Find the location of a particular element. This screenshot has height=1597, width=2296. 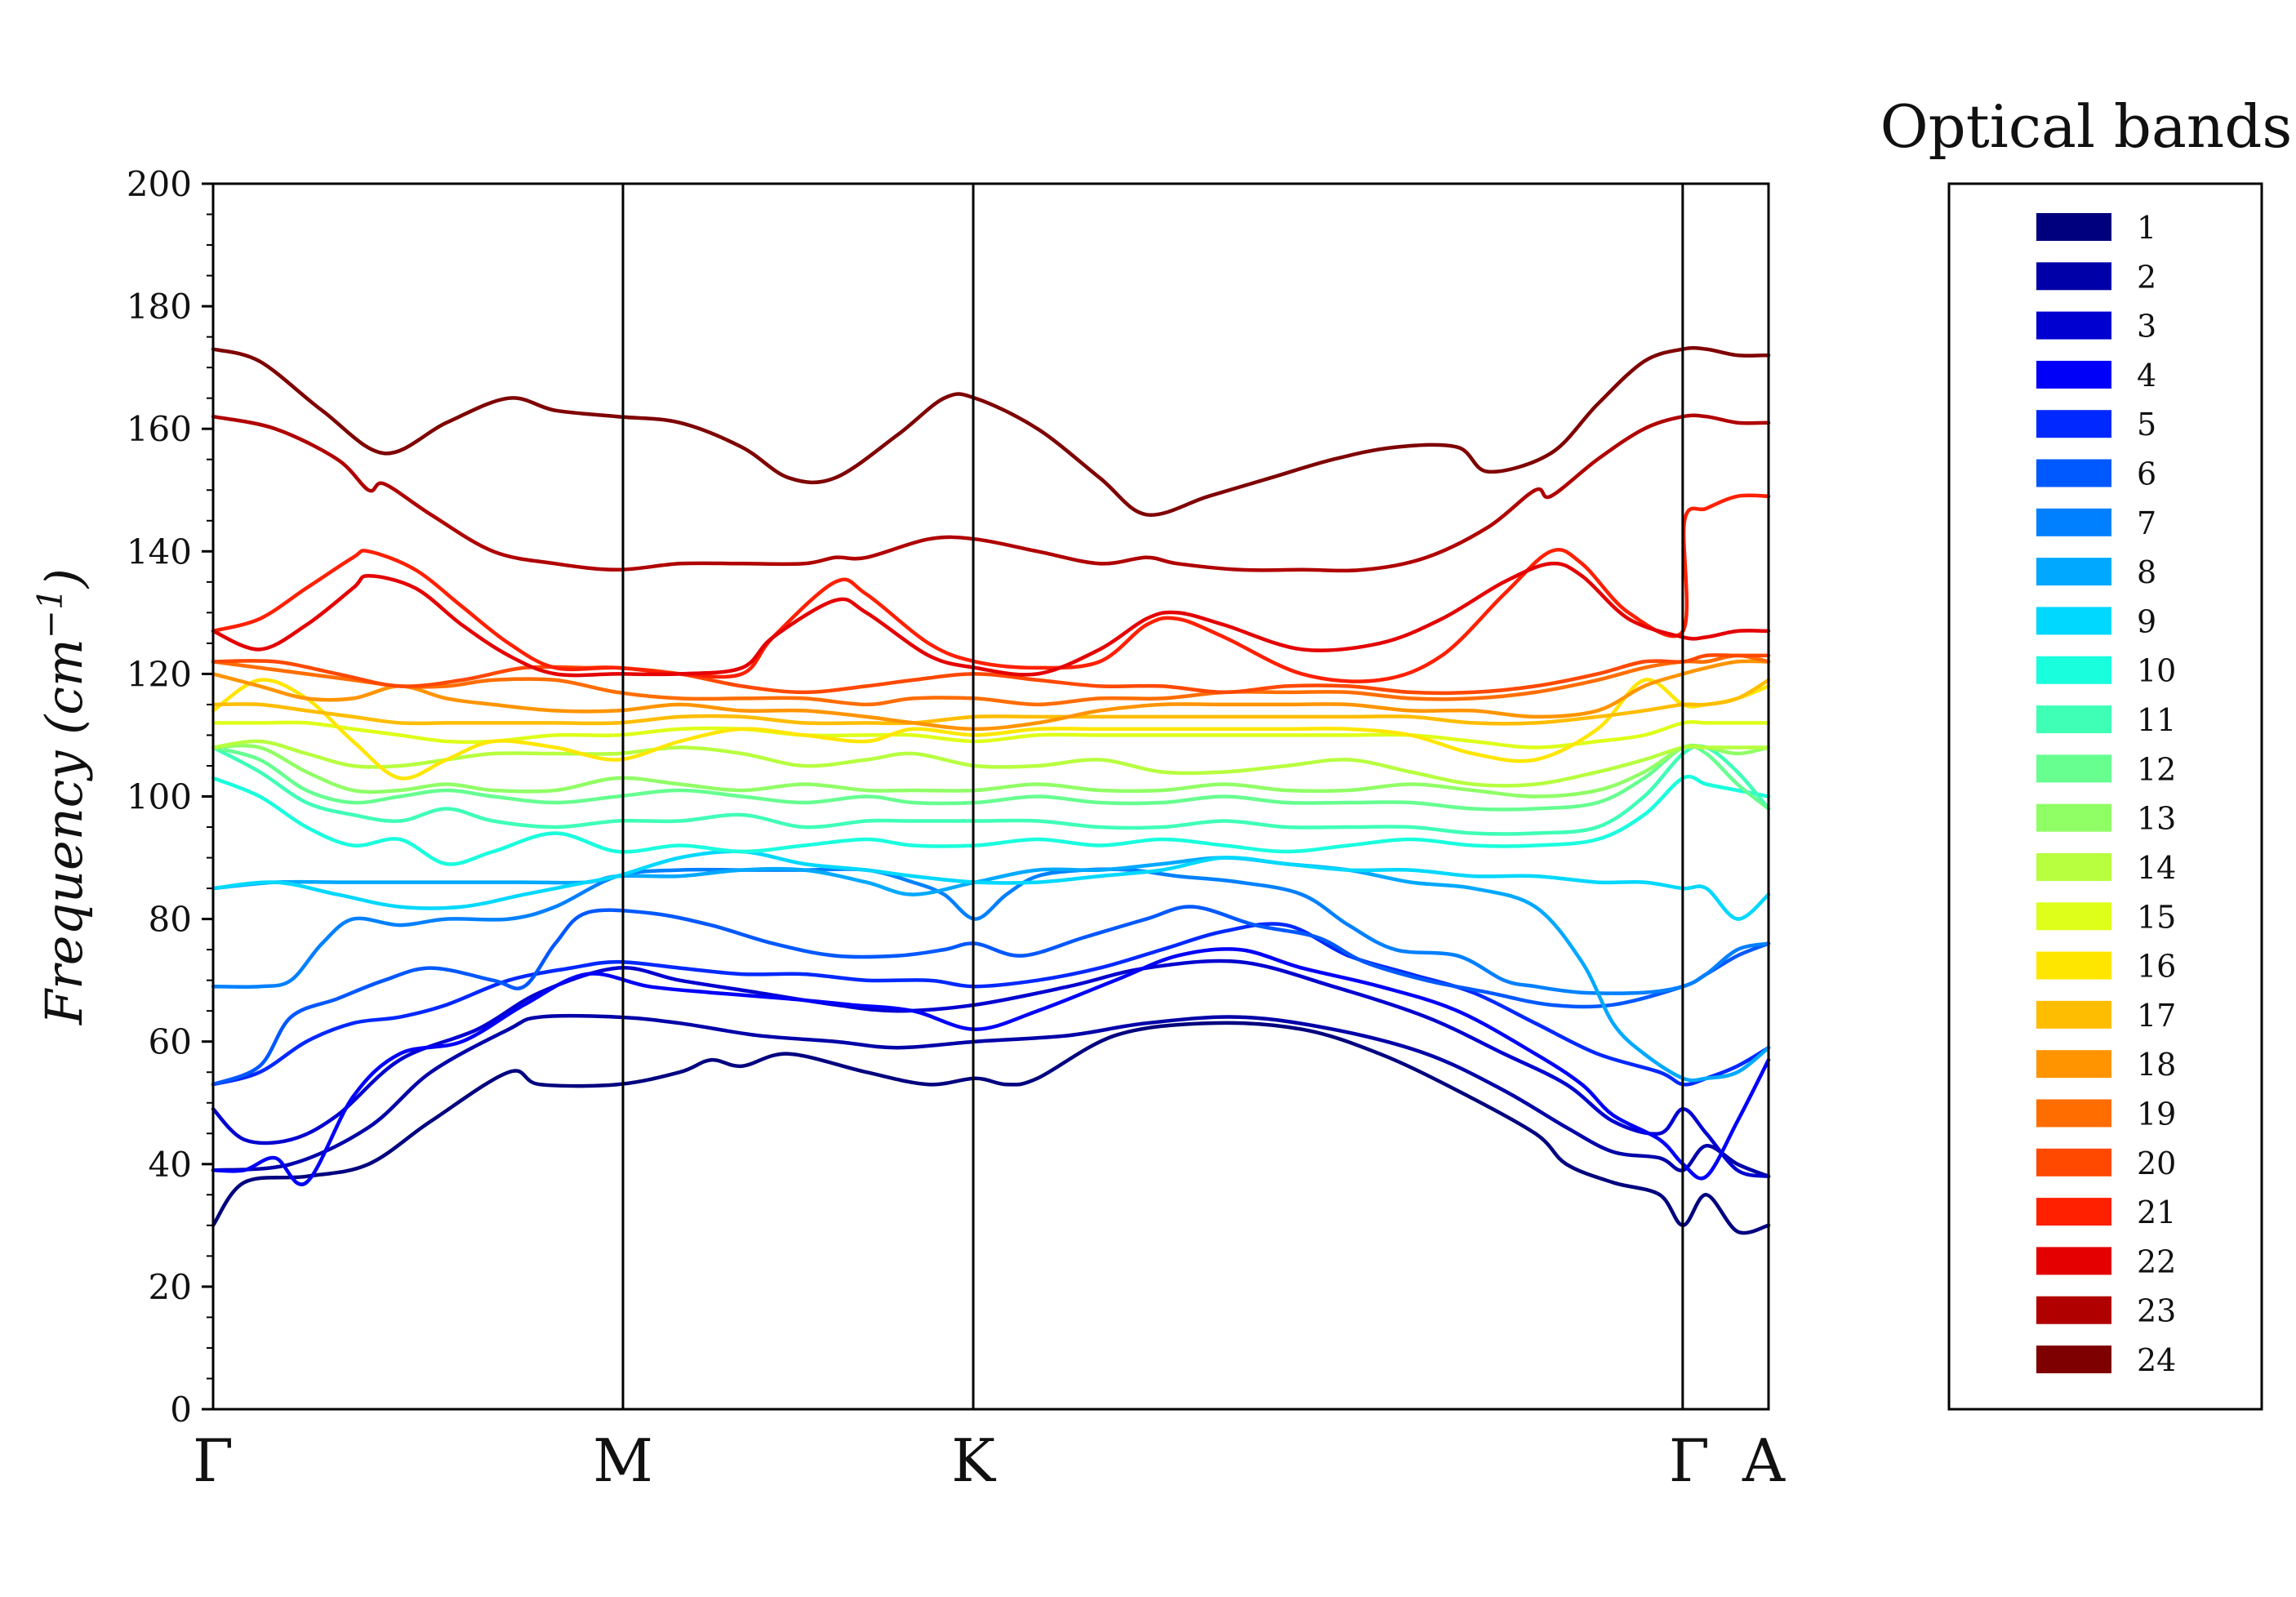

legend-label: 13 is located at coordinates (2156, 819).